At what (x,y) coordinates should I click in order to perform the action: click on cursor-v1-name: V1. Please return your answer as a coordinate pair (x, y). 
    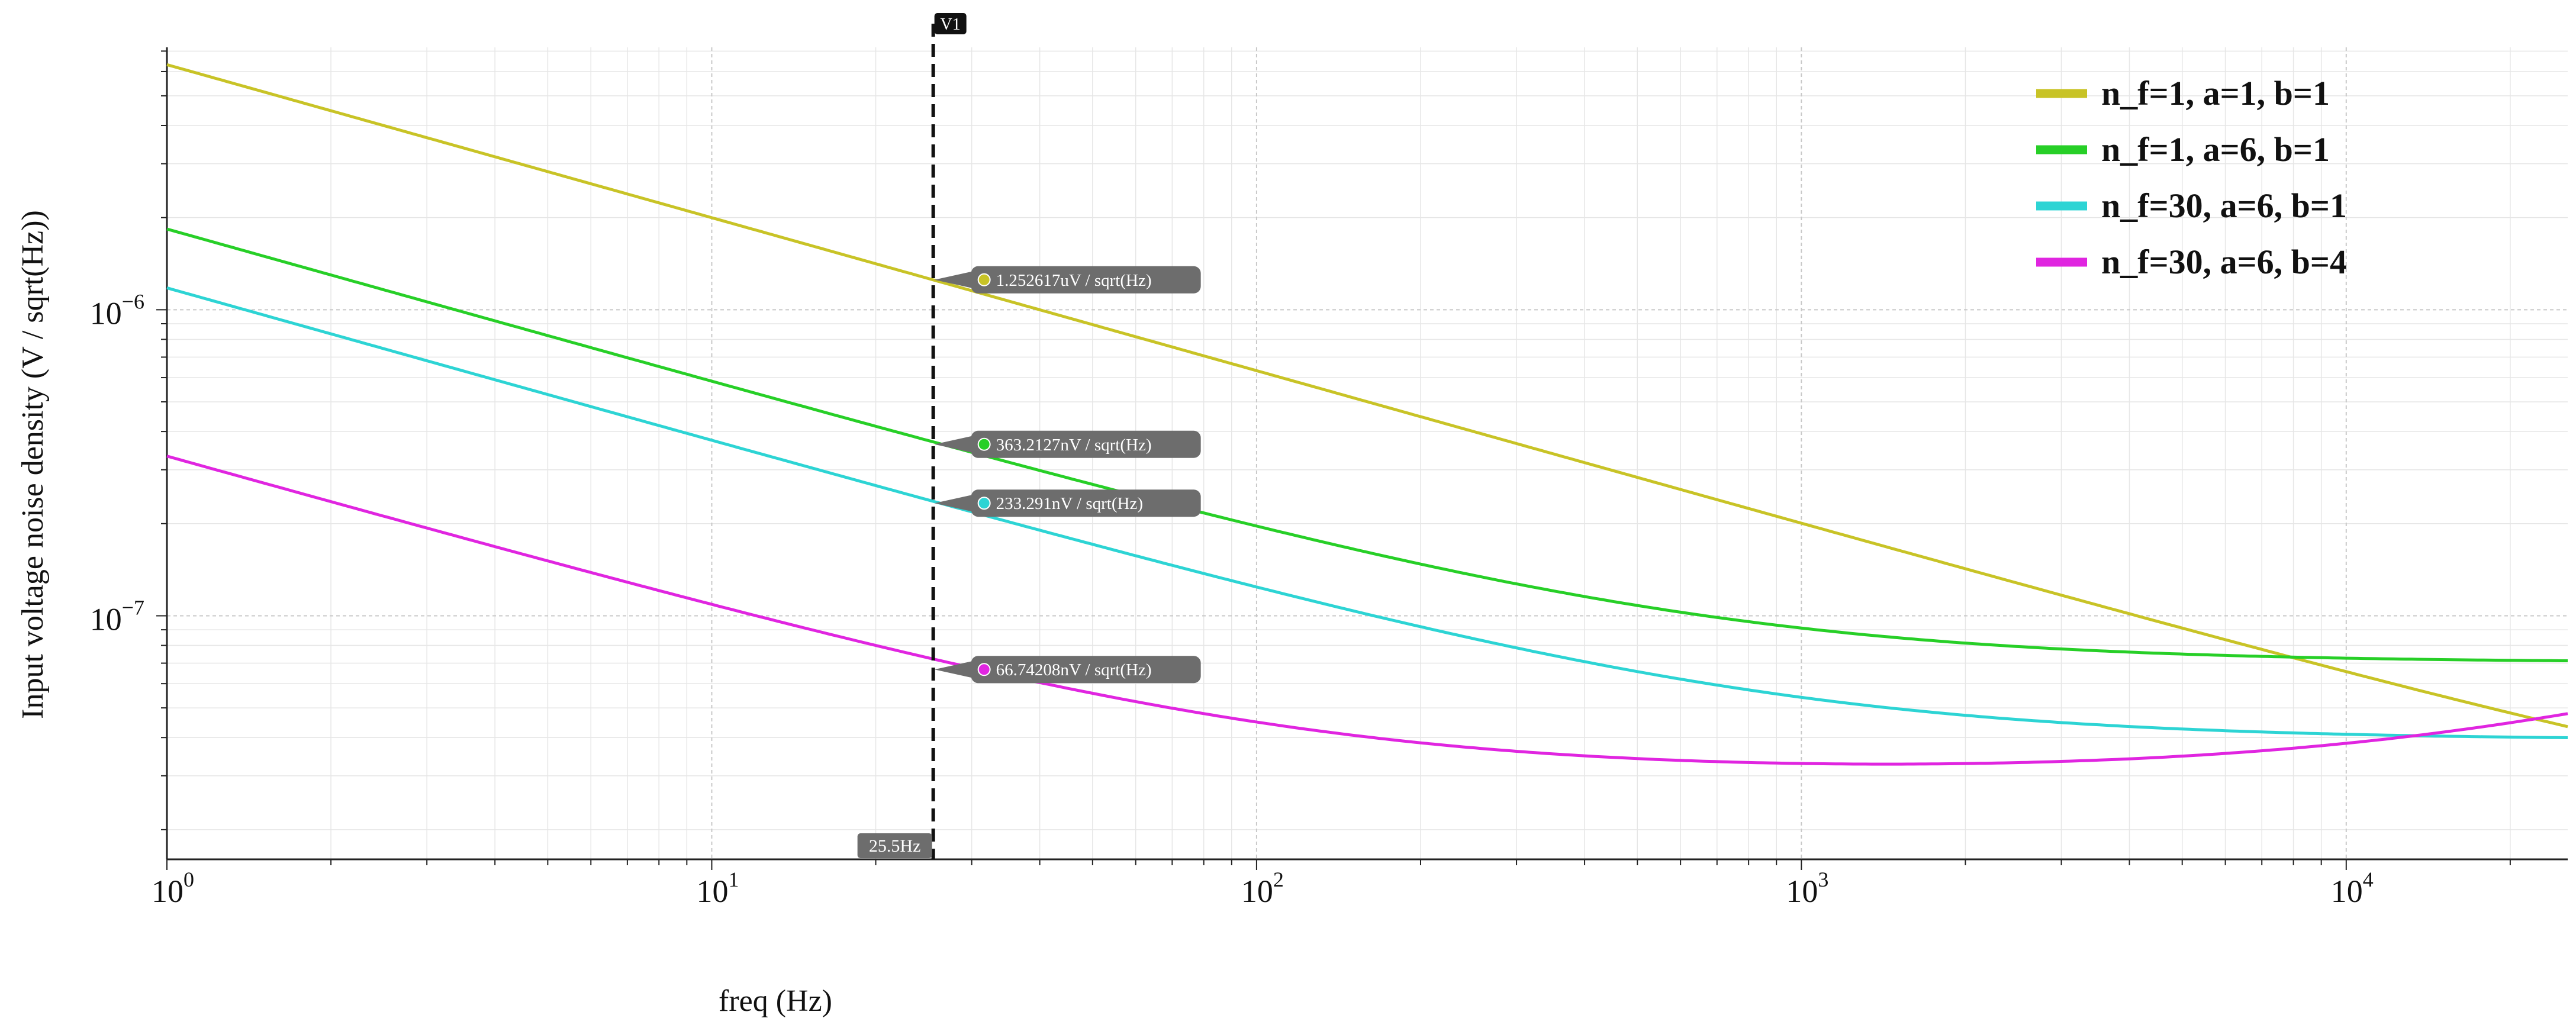
    Looking at the image, I should click on (951, 24).